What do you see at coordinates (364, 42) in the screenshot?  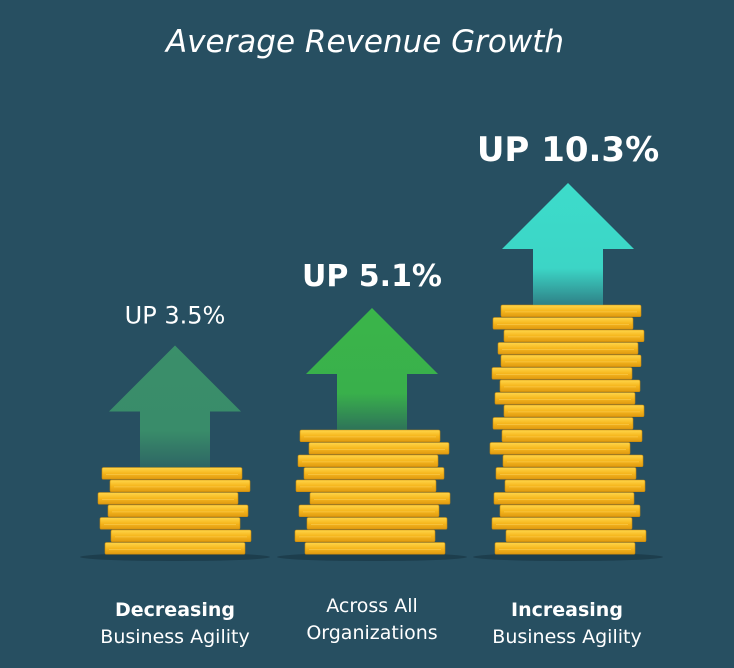 I see `chart-title: Average Revenue Growth` at bounding box center [364, 42].